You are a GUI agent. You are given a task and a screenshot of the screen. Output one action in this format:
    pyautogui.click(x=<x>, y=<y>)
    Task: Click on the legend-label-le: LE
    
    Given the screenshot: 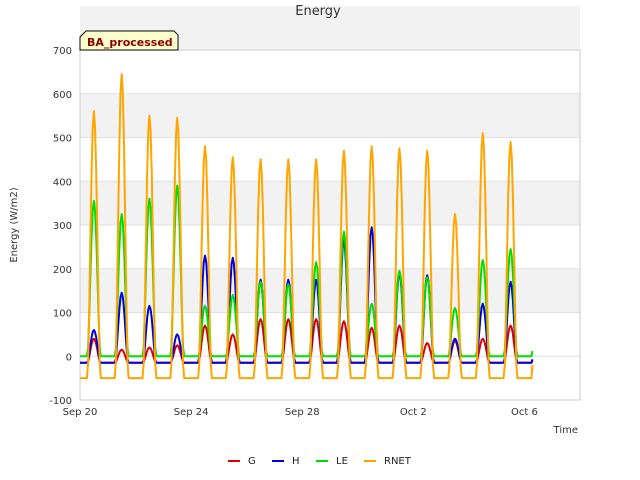 What is the action you would take?
    pyautogui.click(x=342, y=461)
    